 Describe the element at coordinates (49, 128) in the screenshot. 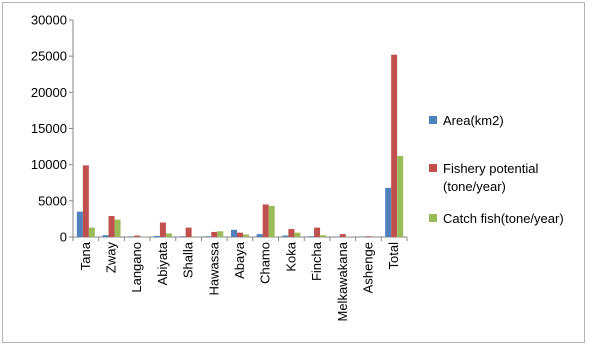

I see `y-tick-label: 15000` at that location.